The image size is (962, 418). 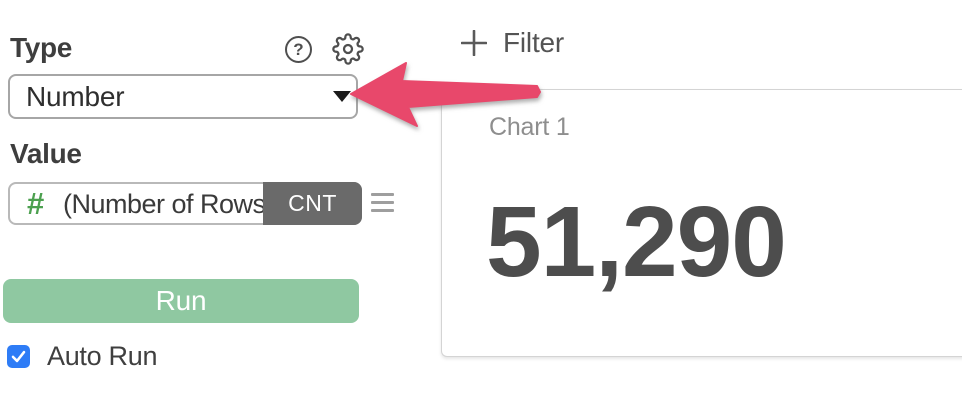 I want to click on type-dropdown-value: Number, so click(x=75, y=96).